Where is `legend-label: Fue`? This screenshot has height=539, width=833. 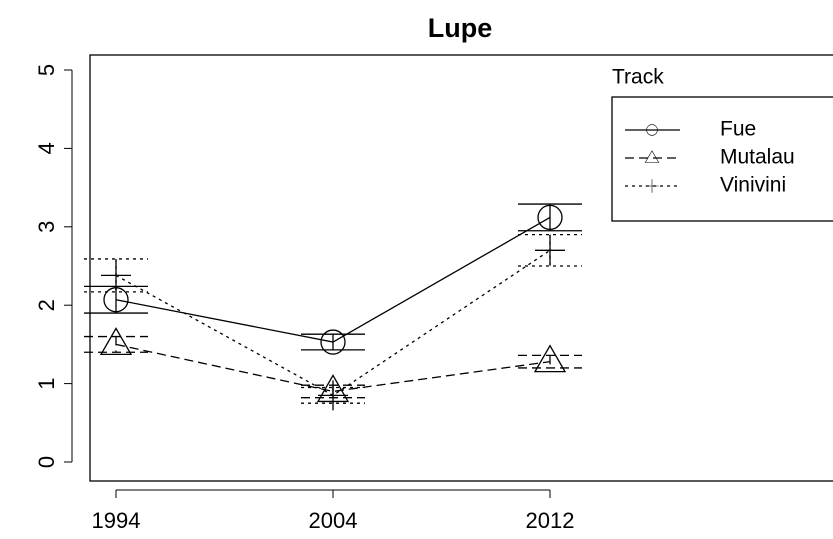 legend-label: Fue is located at coordinates (738, 129).